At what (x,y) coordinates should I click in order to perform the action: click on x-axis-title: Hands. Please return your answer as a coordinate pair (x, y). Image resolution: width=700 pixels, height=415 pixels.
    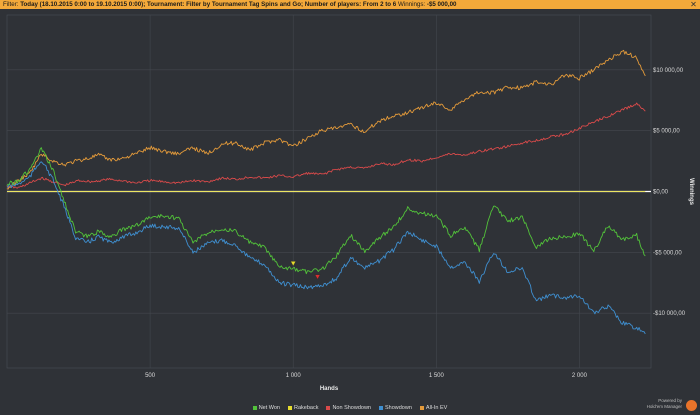
    Looking at the image, I should click on (329, 389).